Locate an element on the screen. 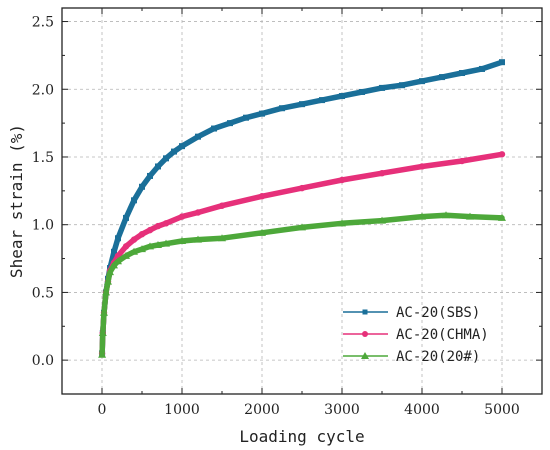 The width and height of the screenshot is (550, 450). y-tick-label: 1.0 is located at coordinates (43, 226).